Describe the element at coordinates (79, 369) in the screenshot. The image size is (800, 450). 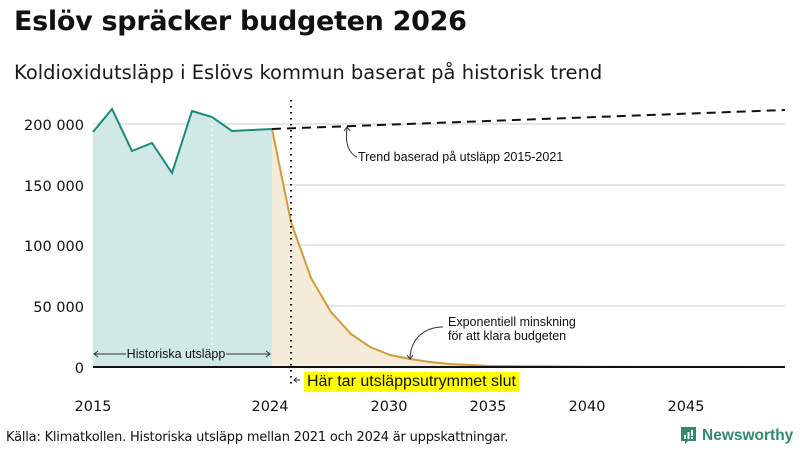
I see `y-tick: 0` at that location.